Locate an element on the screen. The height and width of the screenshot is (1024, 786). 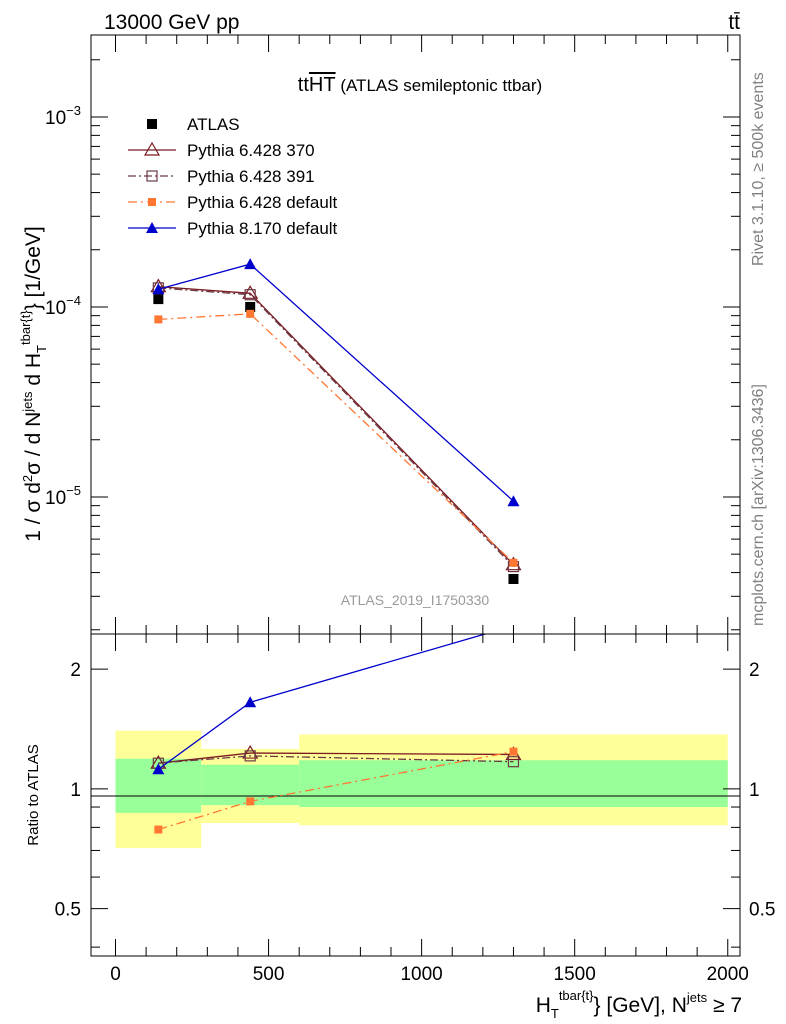
ratio-y-axis-label: Ratio to ATLAS is located at coordinates (33, 794).